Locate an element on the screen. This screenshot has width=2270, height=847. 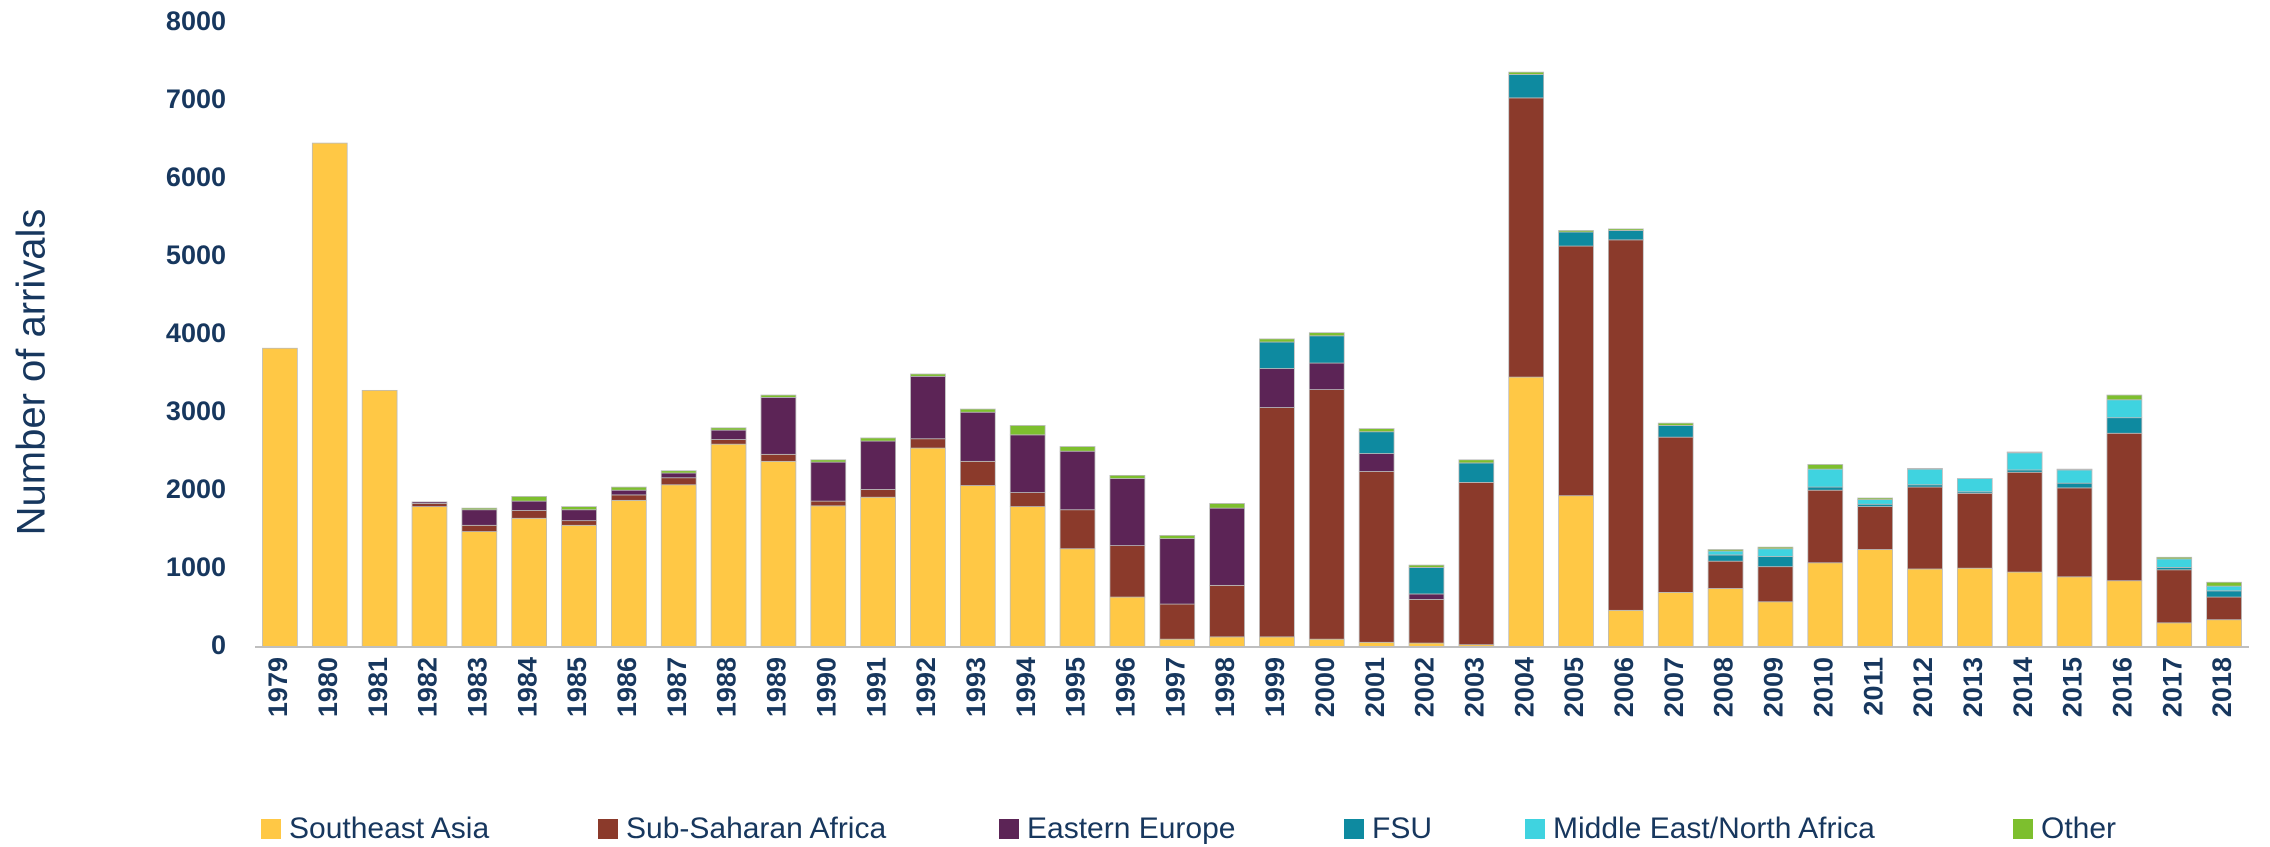
x-tick-label: 2001 is located at coordinates (1375, 687).